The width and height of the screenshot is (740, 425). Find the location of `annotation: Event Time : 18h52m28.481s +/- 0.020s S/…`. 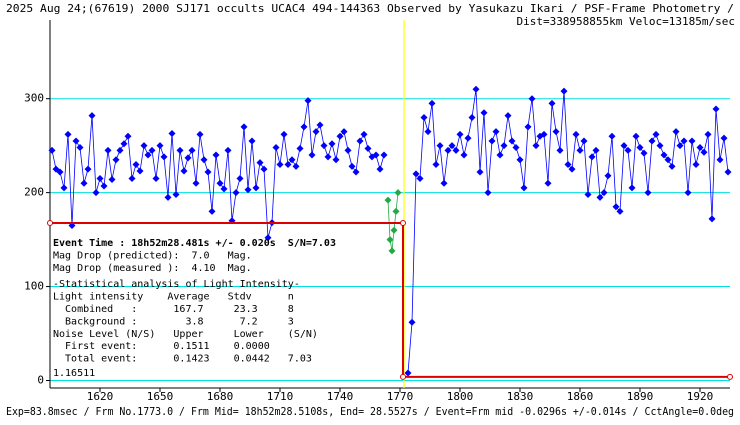

annotation: Event Time : 18h52m28.481s +/- 0.020s S/… is located at coordinates (194, 243).